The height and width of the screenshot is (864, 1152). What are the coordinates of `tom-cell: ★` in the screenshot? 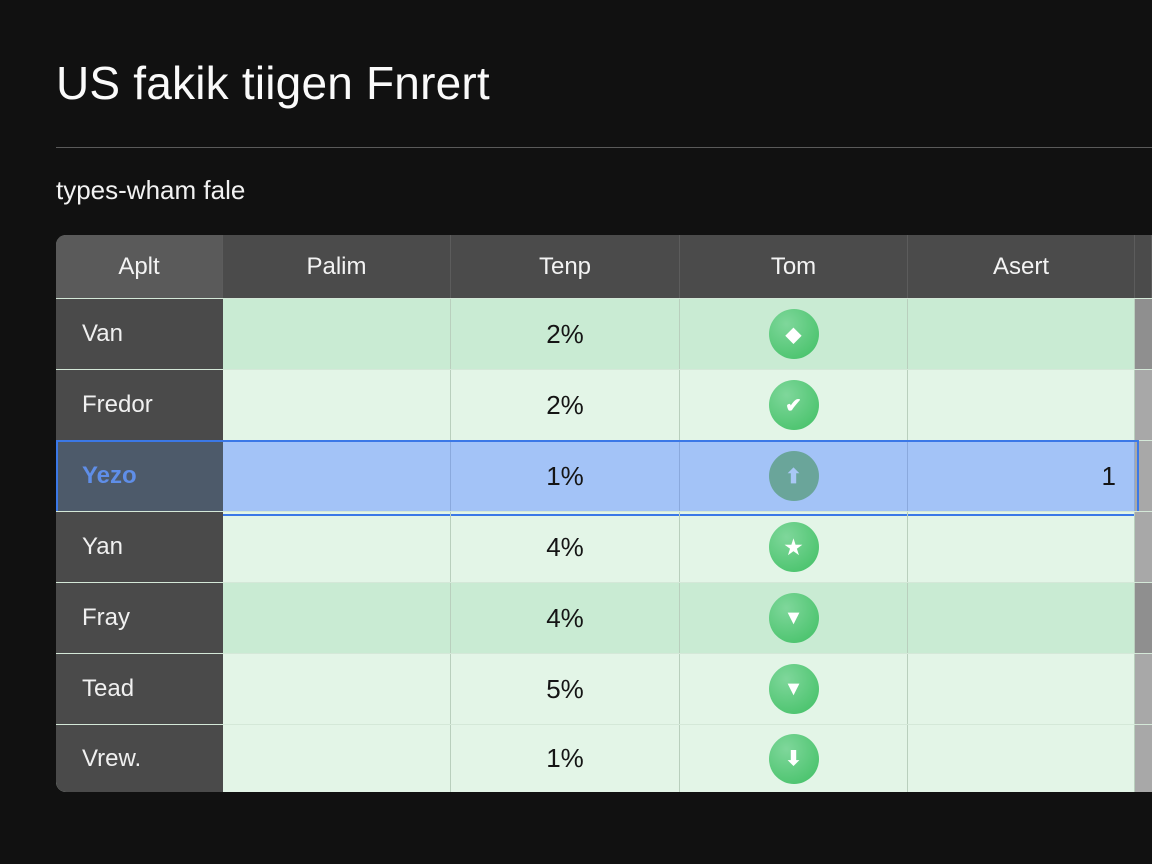 It's located at (794, 547).